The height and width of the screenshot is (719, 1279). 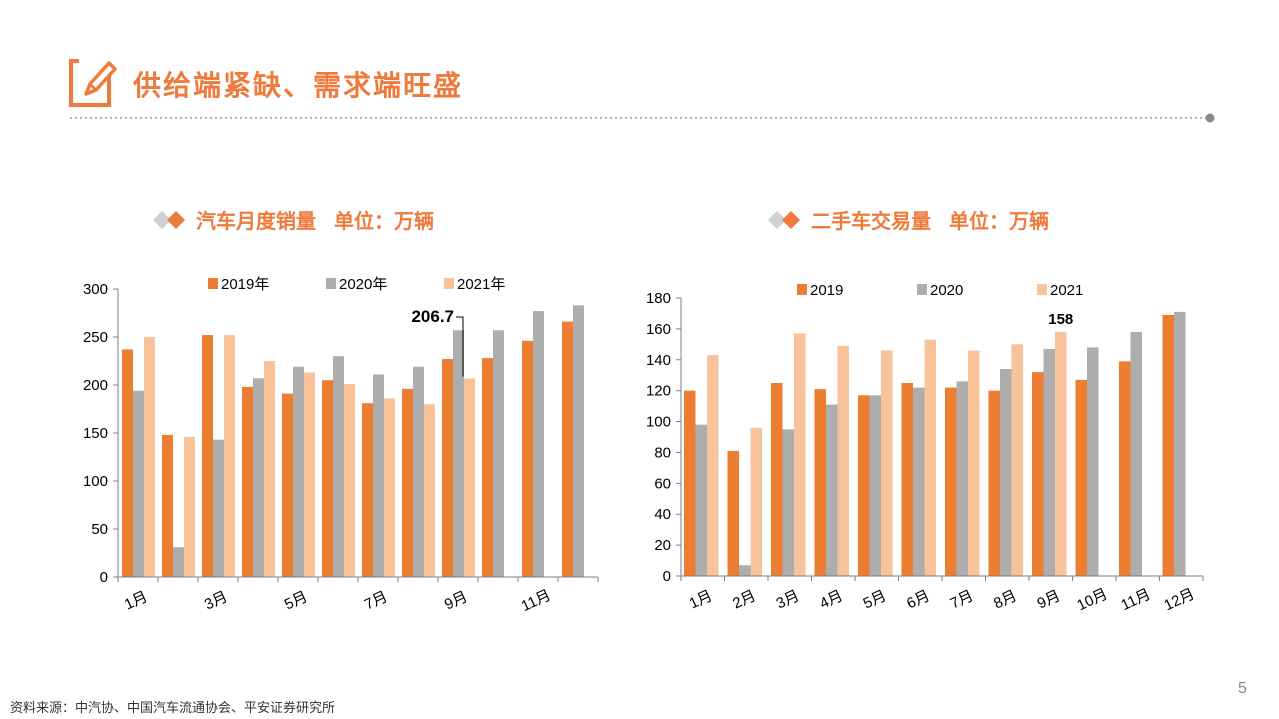 I want to click on bar-2019-2月, so click(x=733, y=513).